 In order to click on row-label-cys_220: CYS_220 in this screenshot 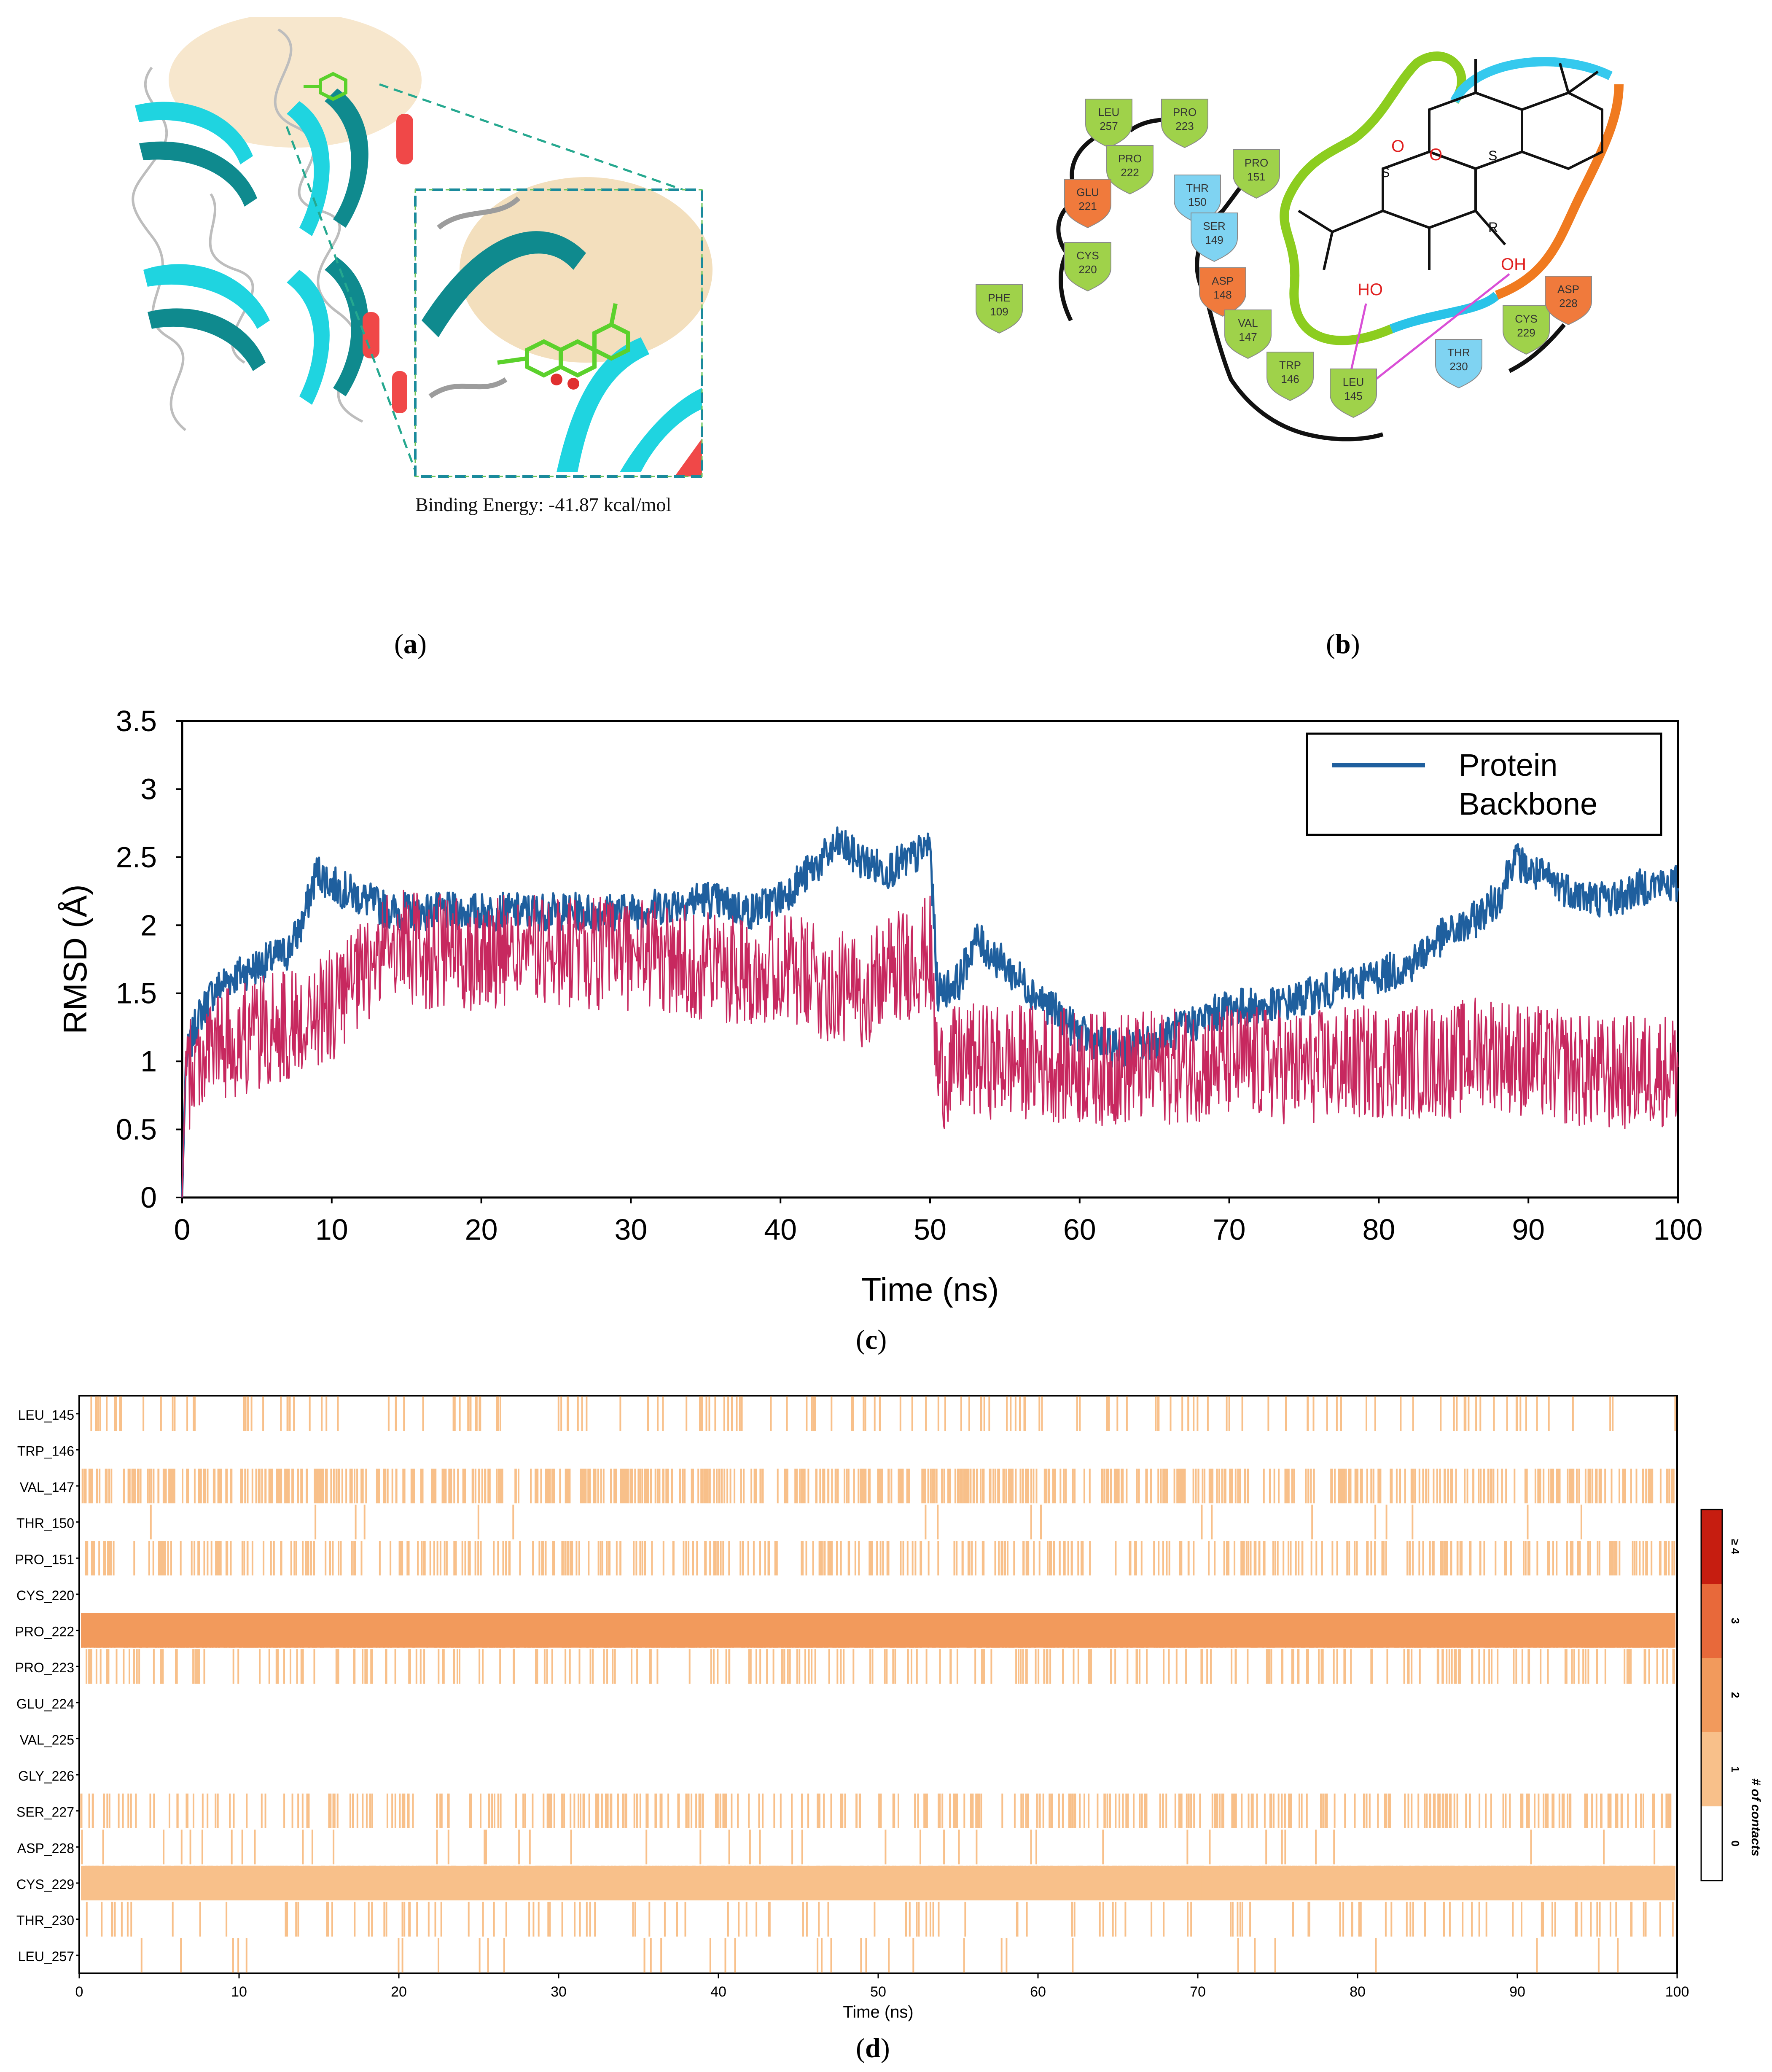, I will do `click(45, 1595)`.